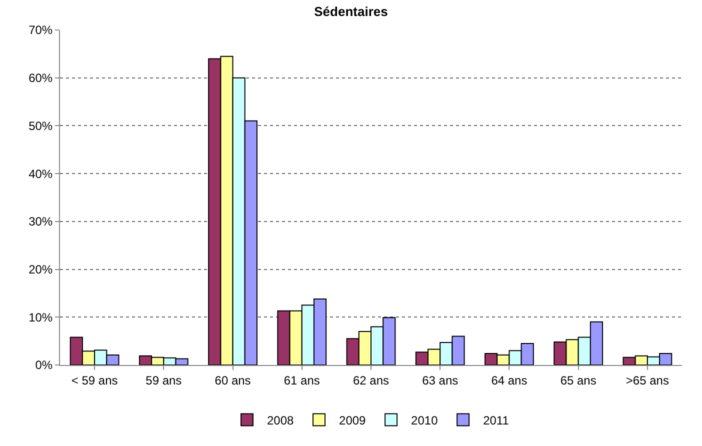 The image size is (702, 446). Describe the element at coordinates (44, 365) in the screenshot. I see `y-tick-label: 0%` at that location.